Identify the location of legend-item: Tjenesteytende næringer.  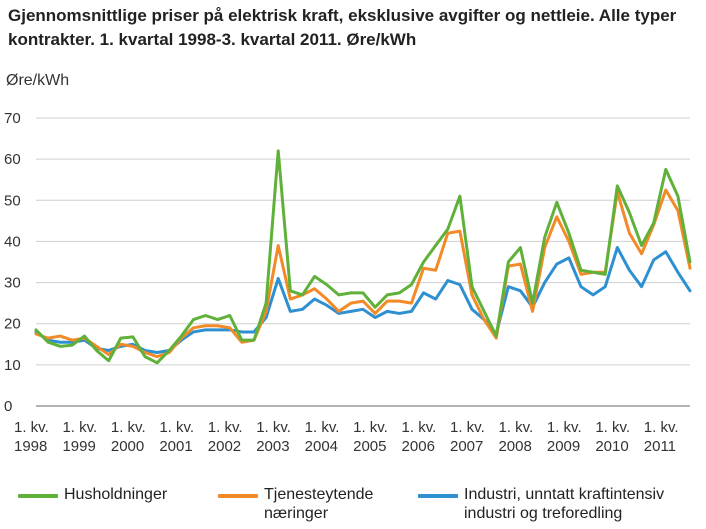
(295, 504).